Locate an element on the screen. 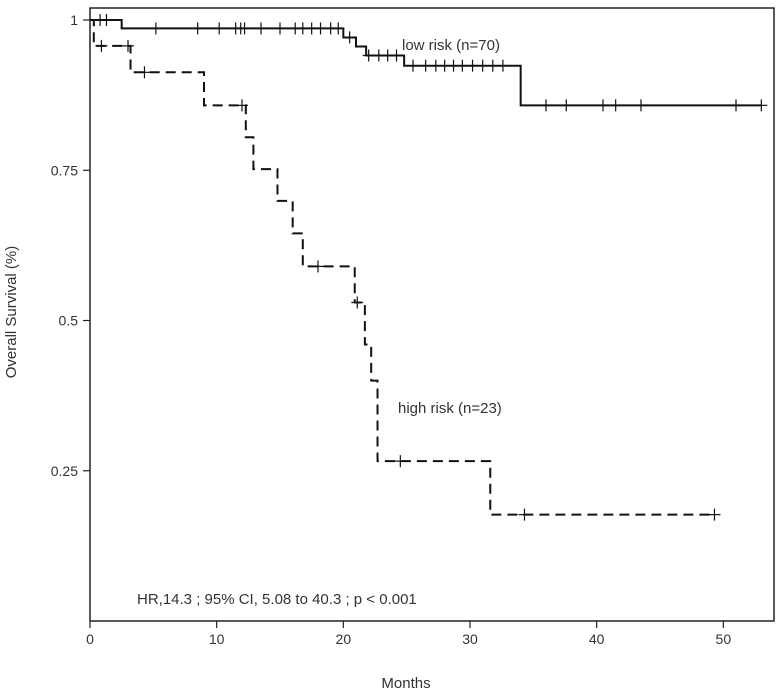 The height and width of the screenshot is (693, 781). x-tick-label: 10 is located at coordinates (217, 639).